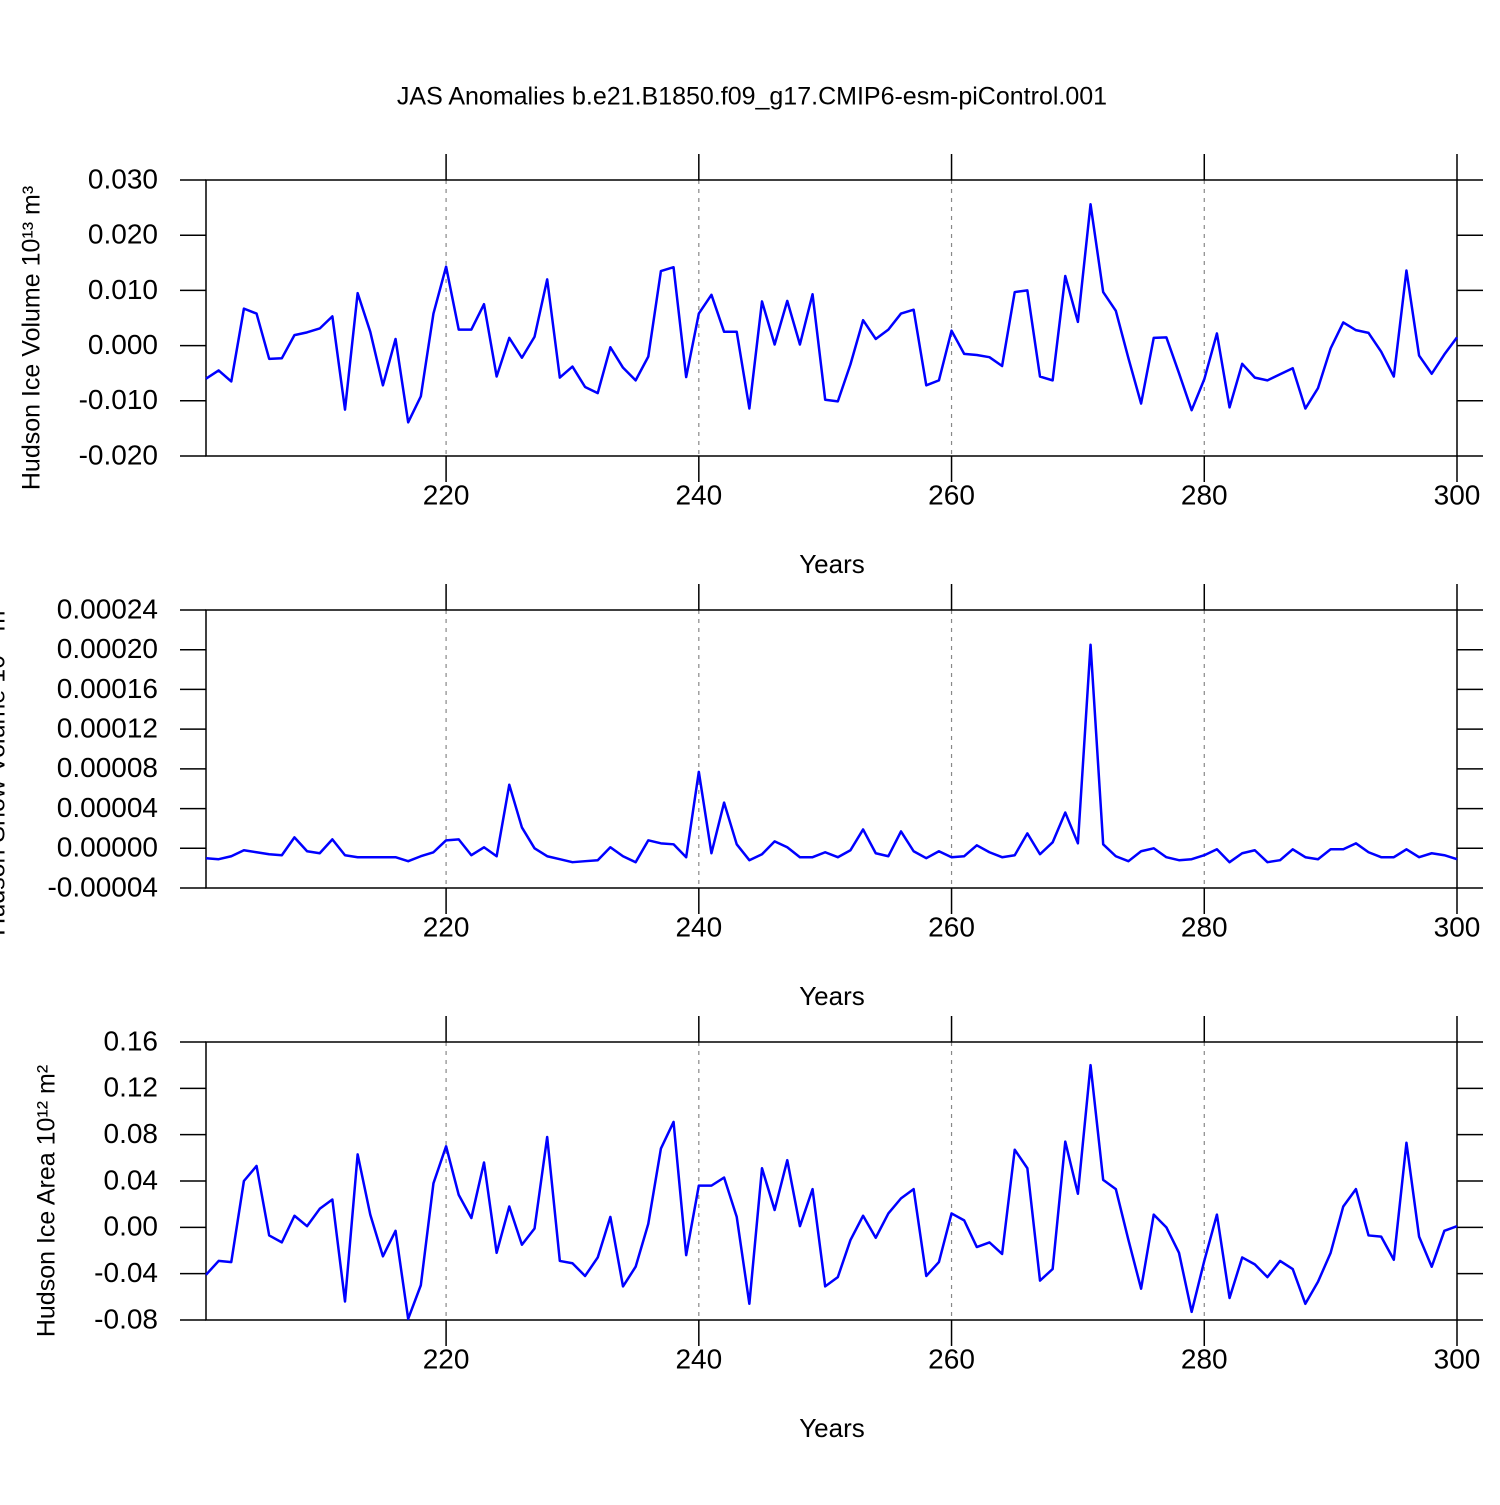  What do you see at coordinates (126, 1318) in the screenshot?
I see `y-tick-label: -0.08` at bounding box center [126, 1318].